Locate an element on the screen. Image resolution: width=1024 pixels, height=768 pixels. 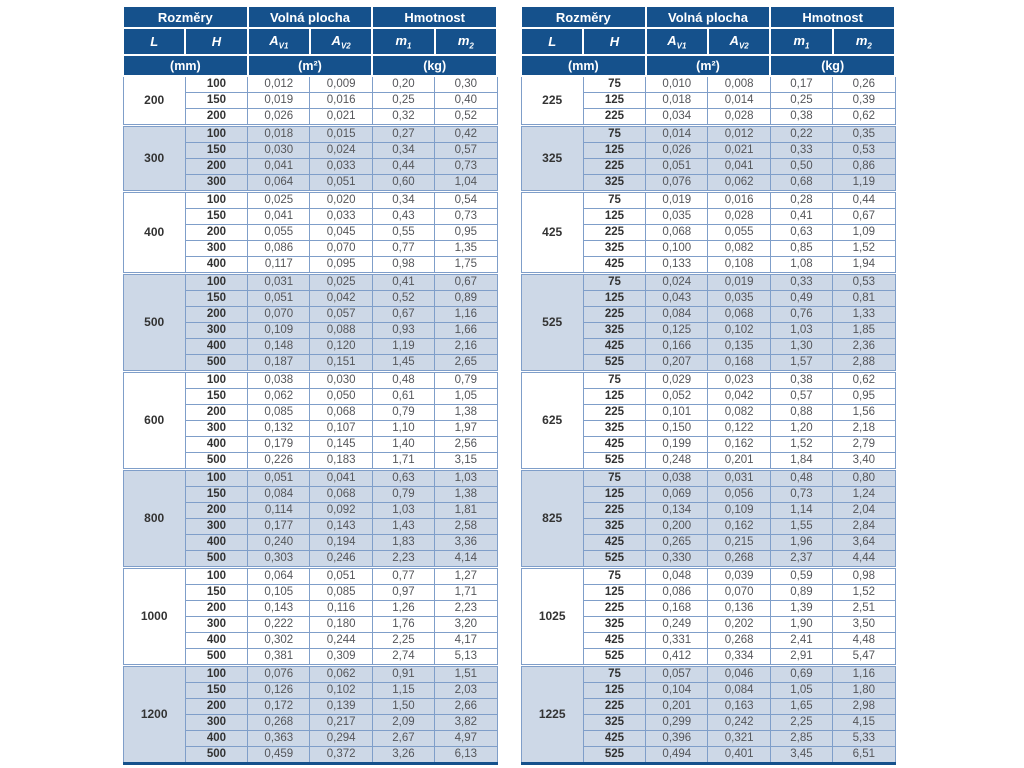
mass-m2-value: 4,15 is located at coordinates (864, 722).